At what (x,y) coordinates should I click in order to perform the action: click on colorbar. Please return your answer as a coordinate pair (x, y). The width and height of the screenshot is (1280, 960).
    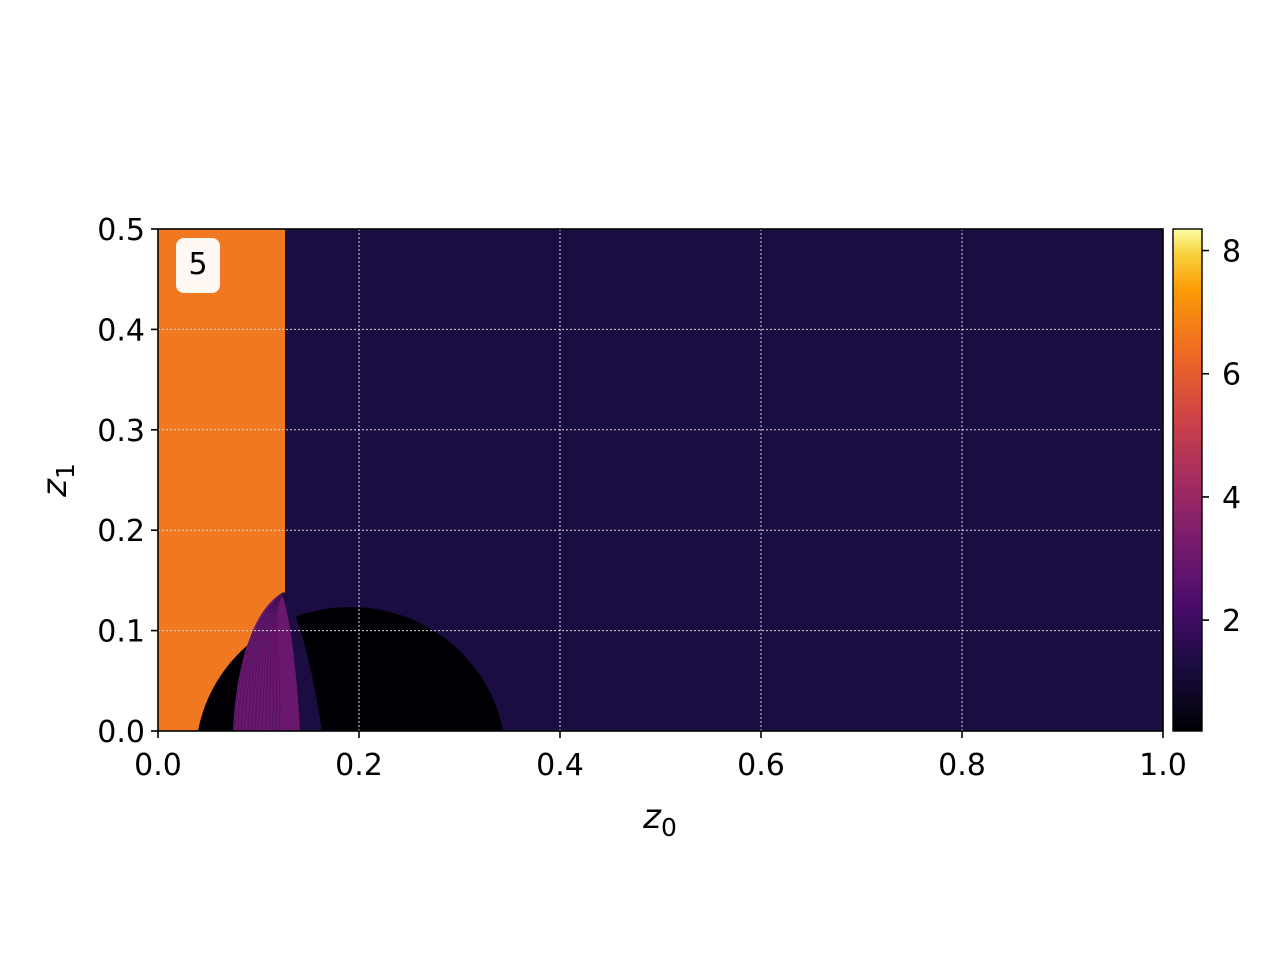
    Looking at the image, I should click on (1187, 480).